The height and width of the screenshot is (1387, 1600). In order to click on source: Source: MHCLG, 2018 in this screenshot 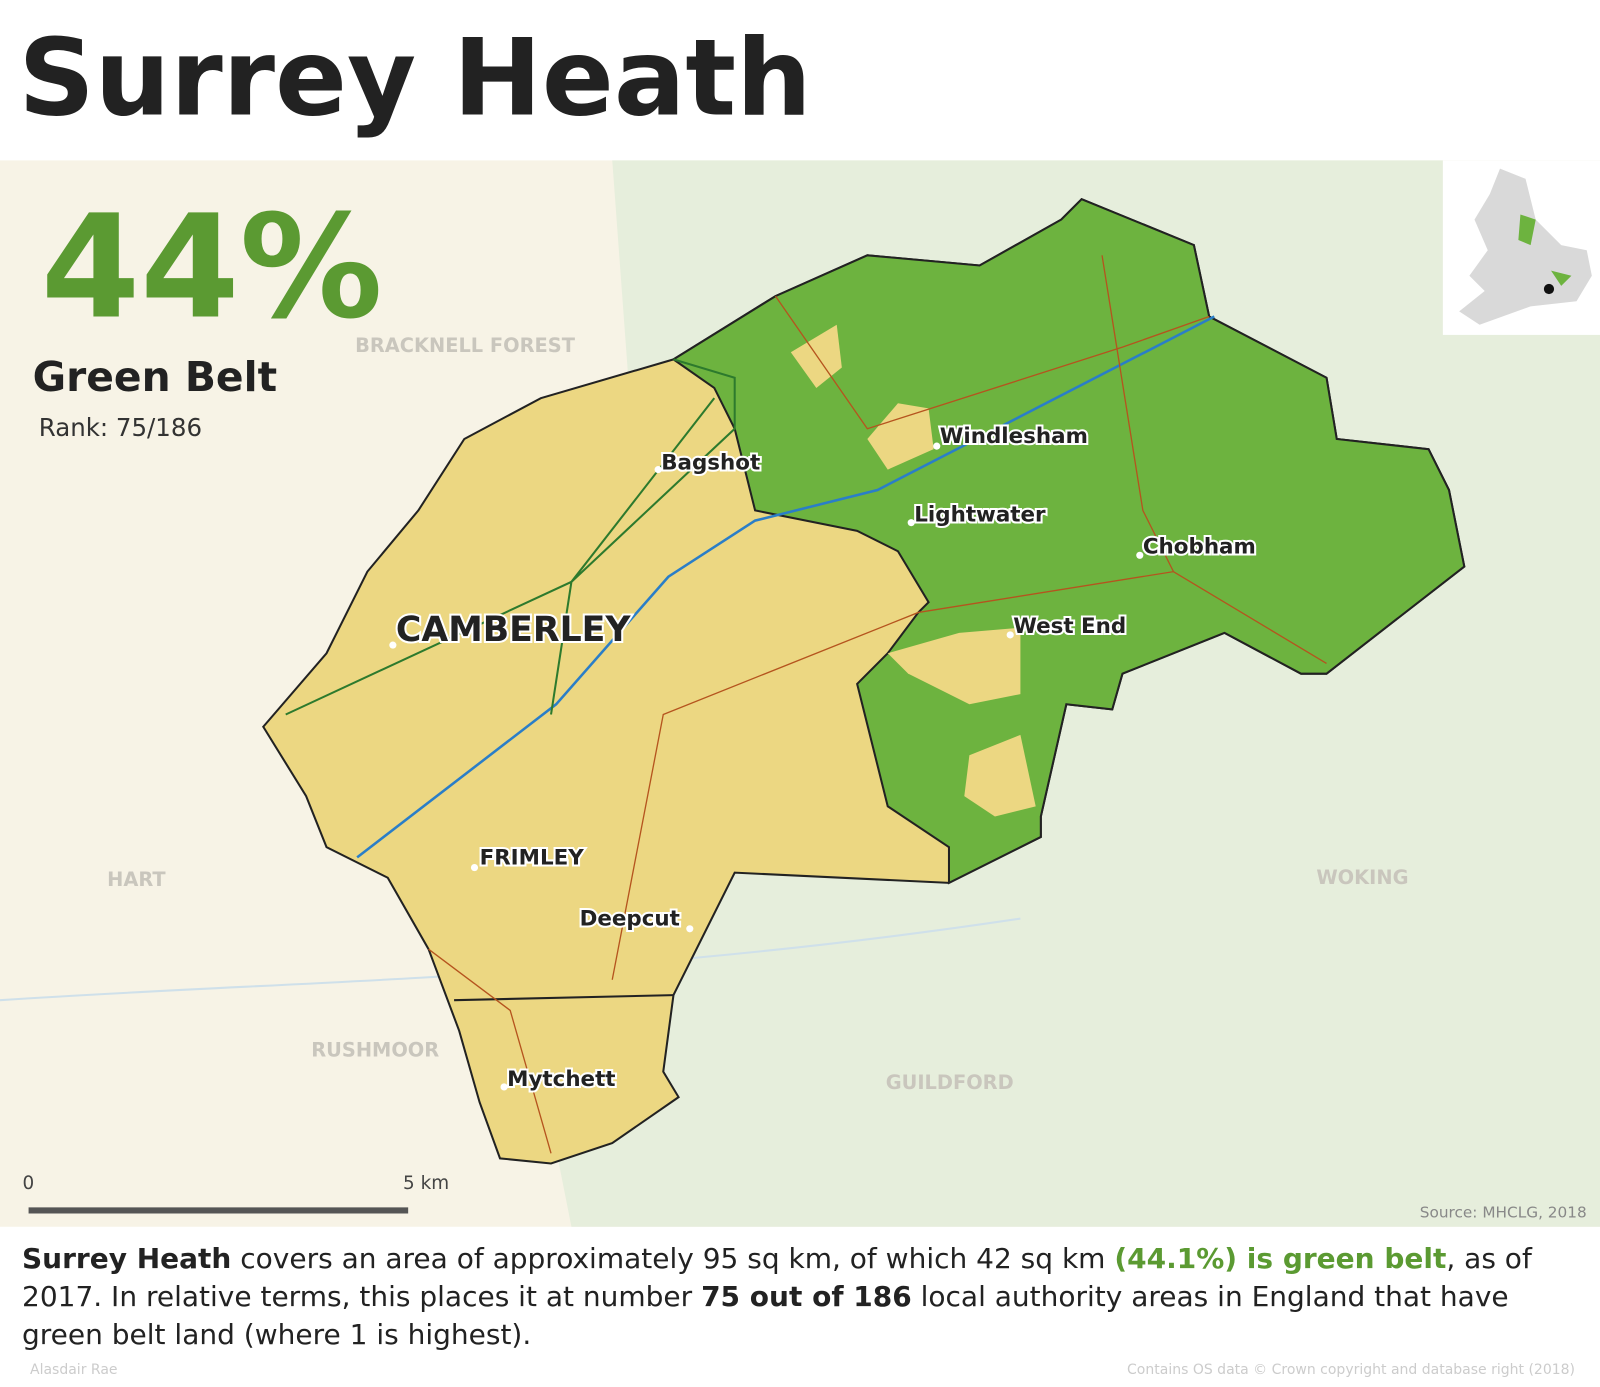, I will do `click(1503, 1213)`.